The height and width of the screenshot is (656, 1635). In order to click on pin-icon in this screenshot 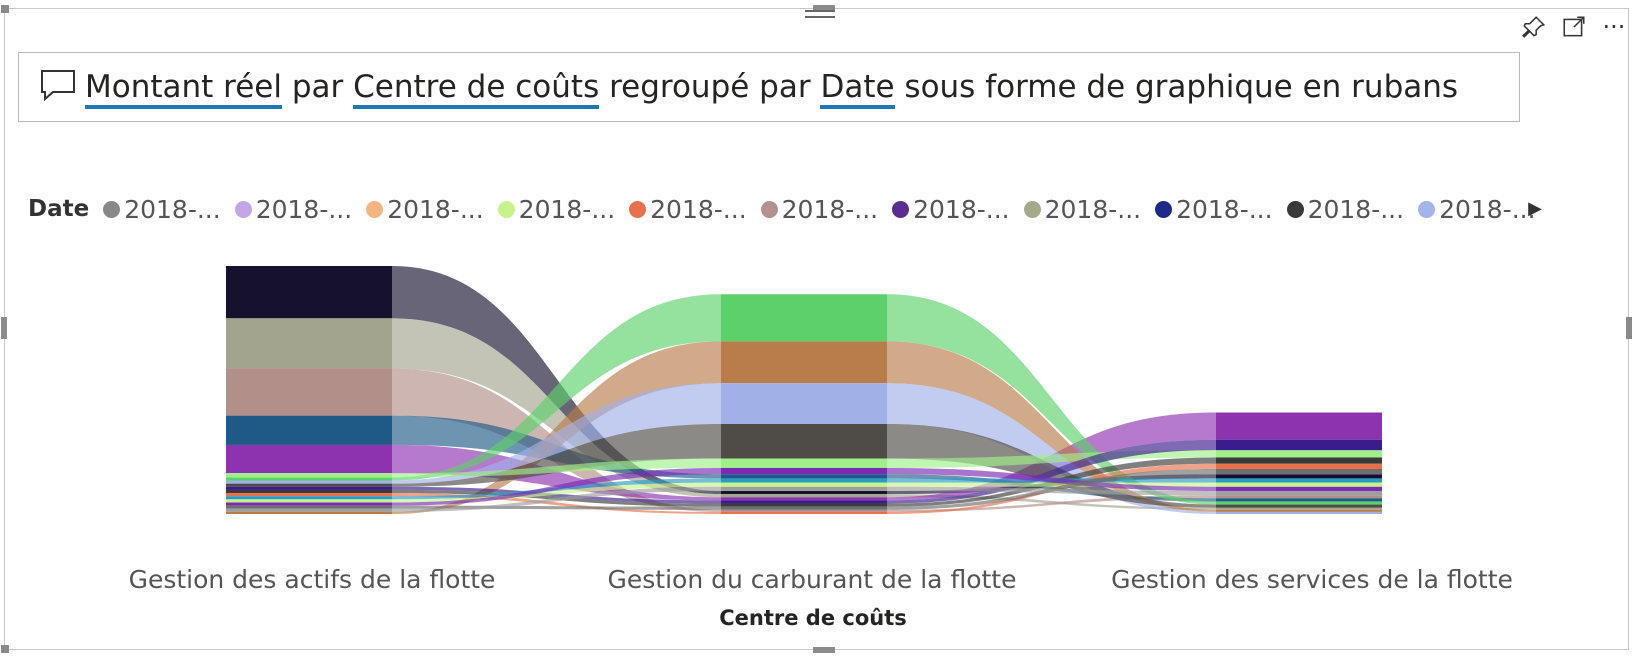, I will do `click(1534, 27)`.